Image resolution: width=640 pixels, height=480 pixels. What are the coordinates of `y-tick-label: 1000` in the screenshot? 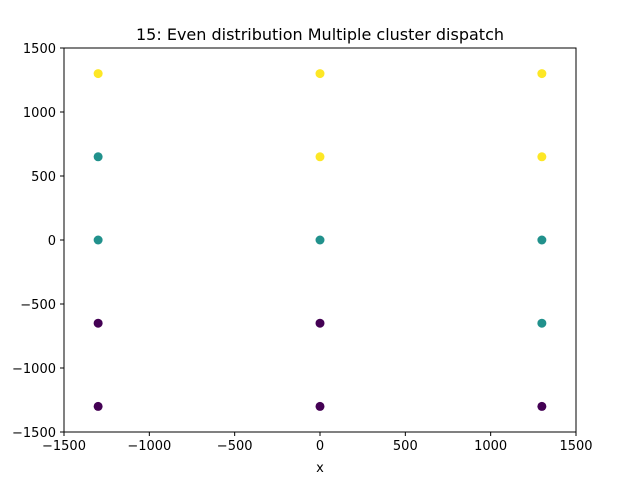 It's located at (39, 113).